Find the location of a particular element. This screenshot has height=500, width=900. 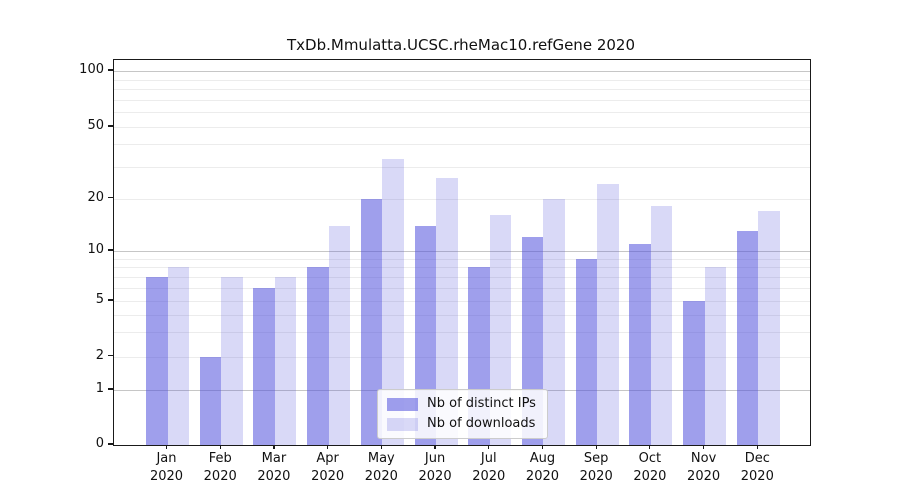

bar-nb-of-downloads-feb is located at coordinates (232, 360).